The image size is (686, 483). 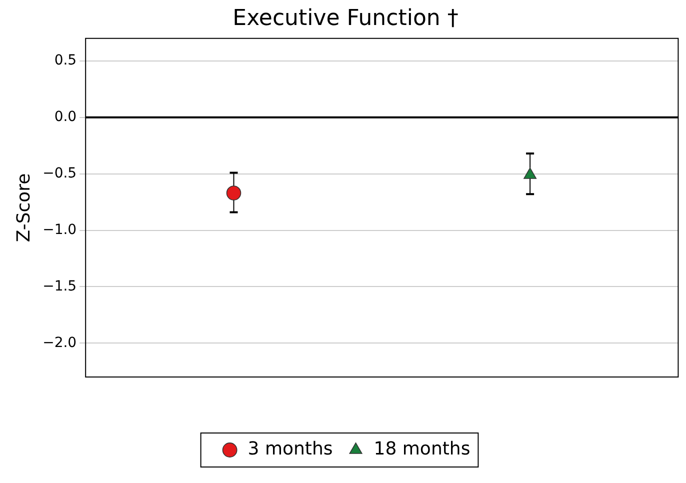 What do you see at coordinates (59, 173) in the screenshot?
I see `y-tick-label: −0.5` at bounding box center [59, 173].